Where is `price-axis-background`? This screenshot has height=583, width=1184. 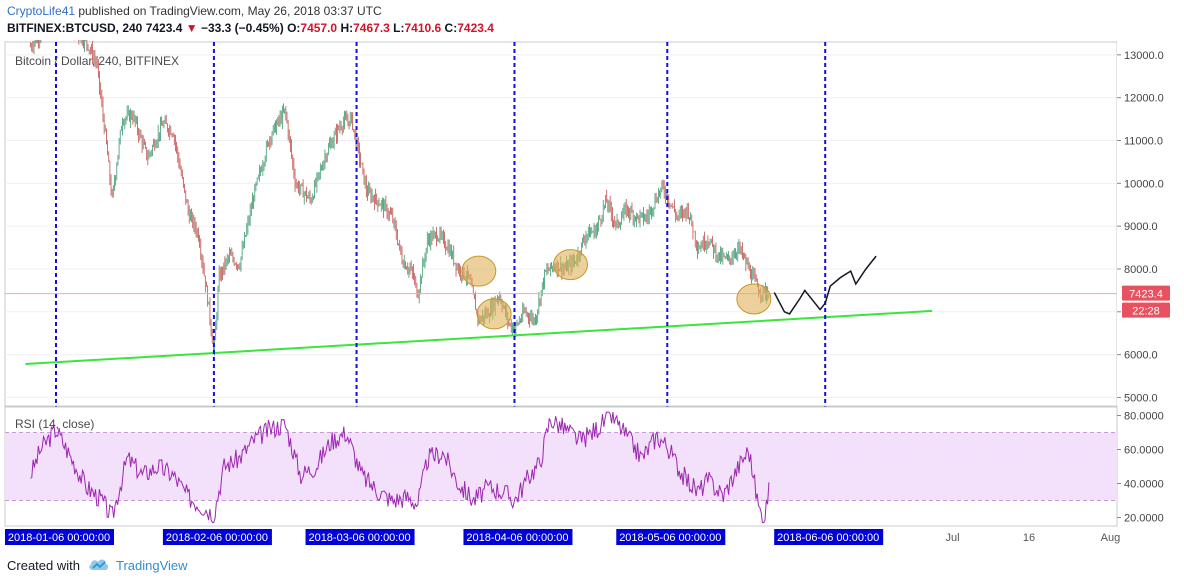
price-axis-background is located at coordinates (1147, 224).